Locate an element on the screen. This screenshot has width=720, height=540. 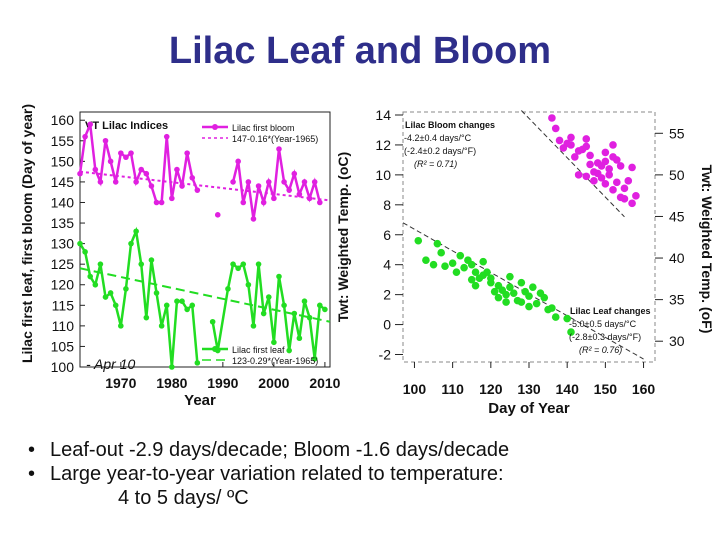
legend-fit-label: 147-0.16*(Year-1965) is located at coordinates (275, 139).